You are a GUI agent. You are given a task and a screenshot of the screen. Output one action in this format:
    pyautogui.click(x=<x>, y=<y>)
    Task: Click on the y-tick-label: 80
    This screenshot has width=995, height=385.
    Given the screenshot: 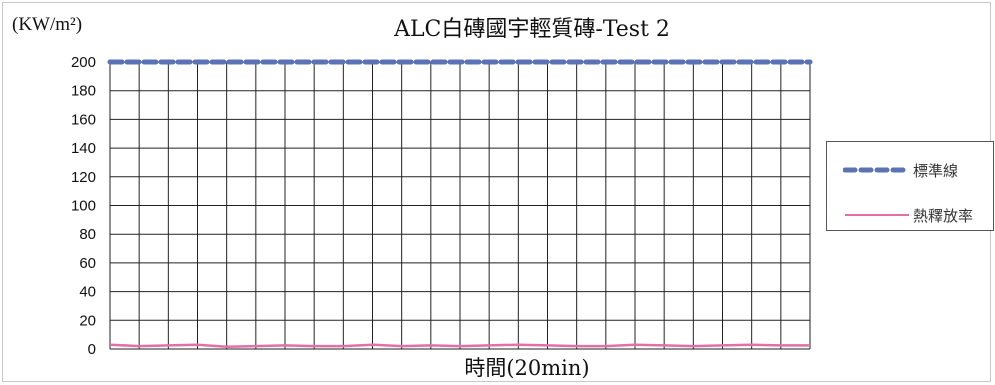 What is the action you would take?
    pyautogui.click(x=87, y=234)
    